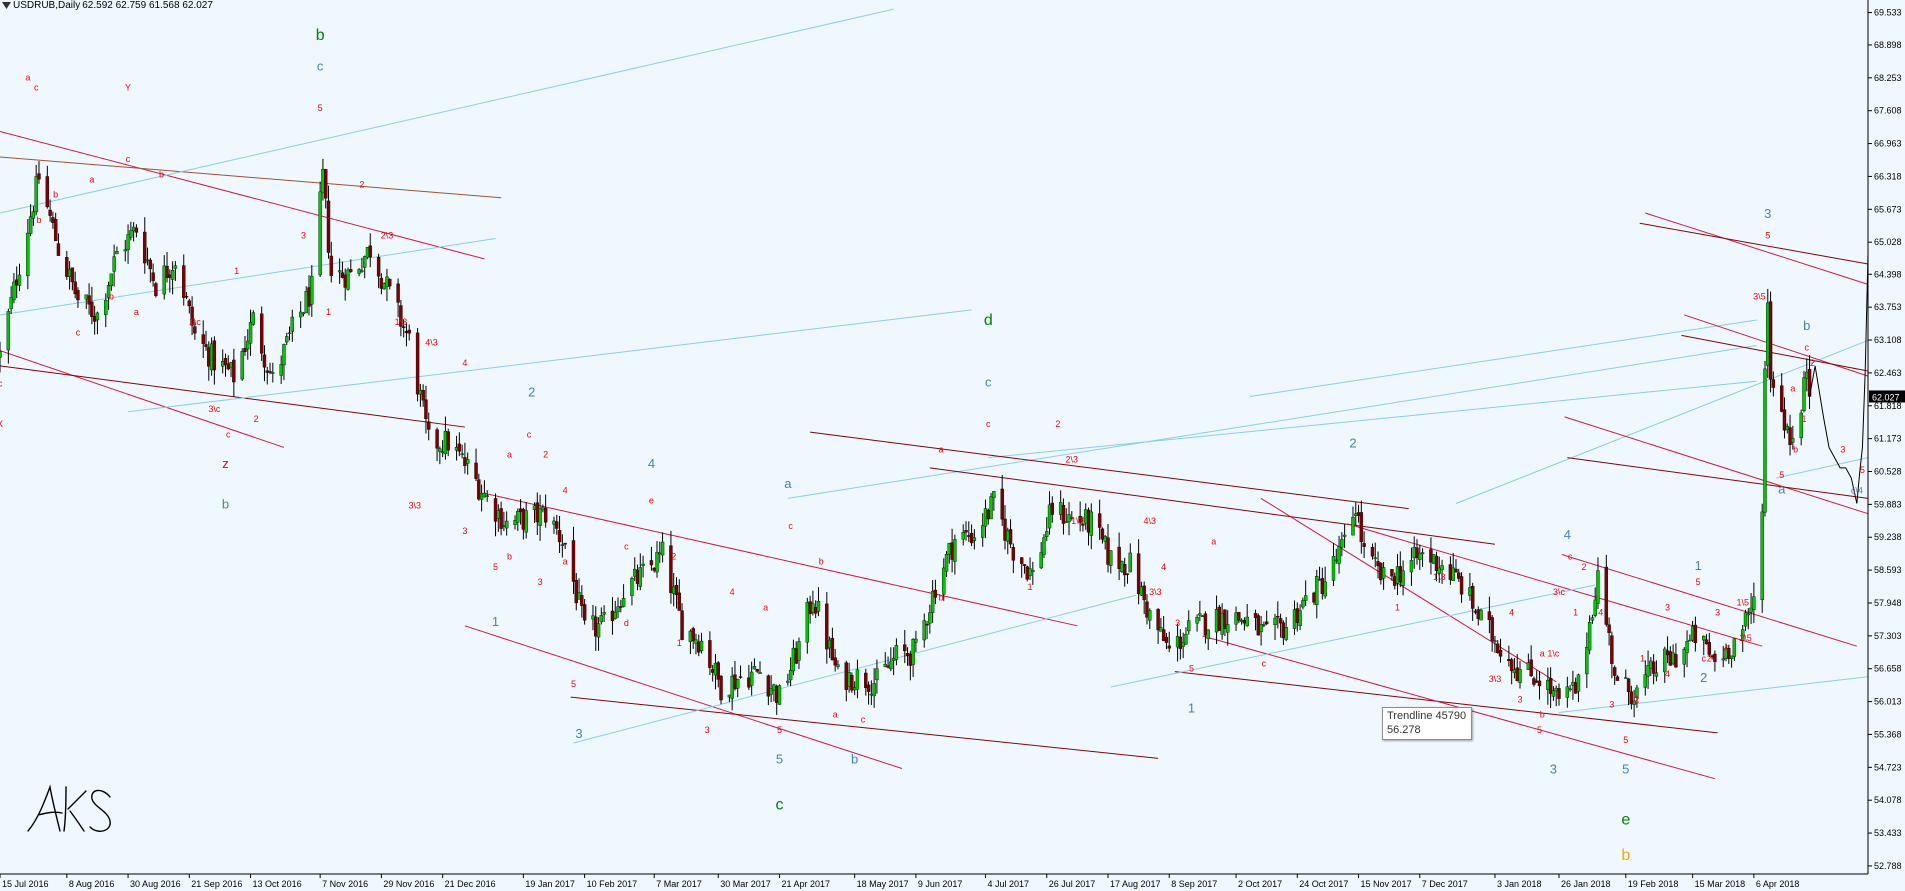  Describe the element at coordinates (1539, 730) in the screenshot. I see `wave-label: 5` at that location.